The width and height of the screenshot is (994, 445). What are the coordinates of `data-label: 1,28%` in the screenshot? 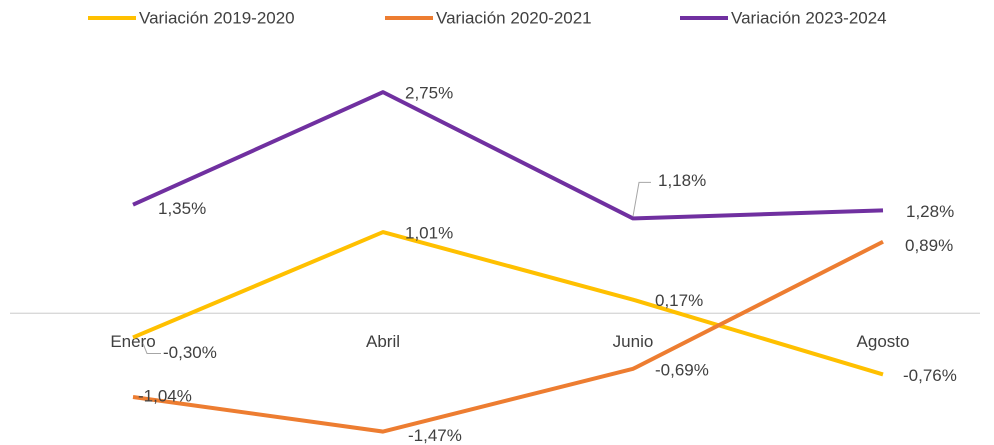 It's located at (930, 211).